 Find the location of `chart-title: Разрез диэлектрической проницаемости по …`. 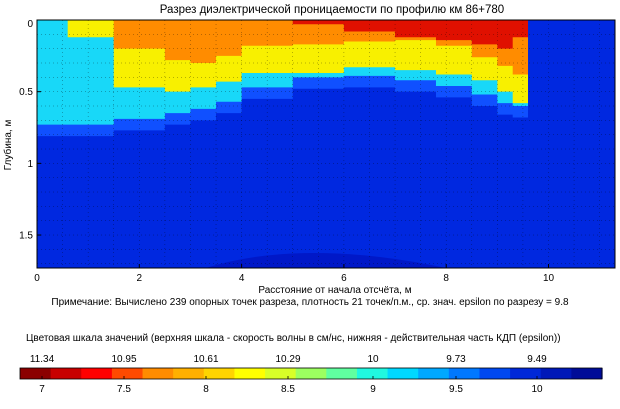

chart-title: Разрез диэлектрической проницаемости по … is located at coordinates (332, 10).